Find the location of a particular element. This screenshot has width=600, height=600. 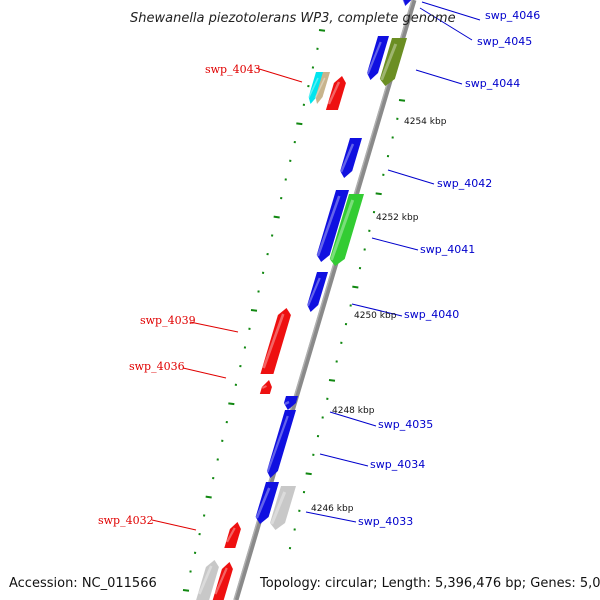

gene-swp_4033-shine is located at coordinates (278, 508).